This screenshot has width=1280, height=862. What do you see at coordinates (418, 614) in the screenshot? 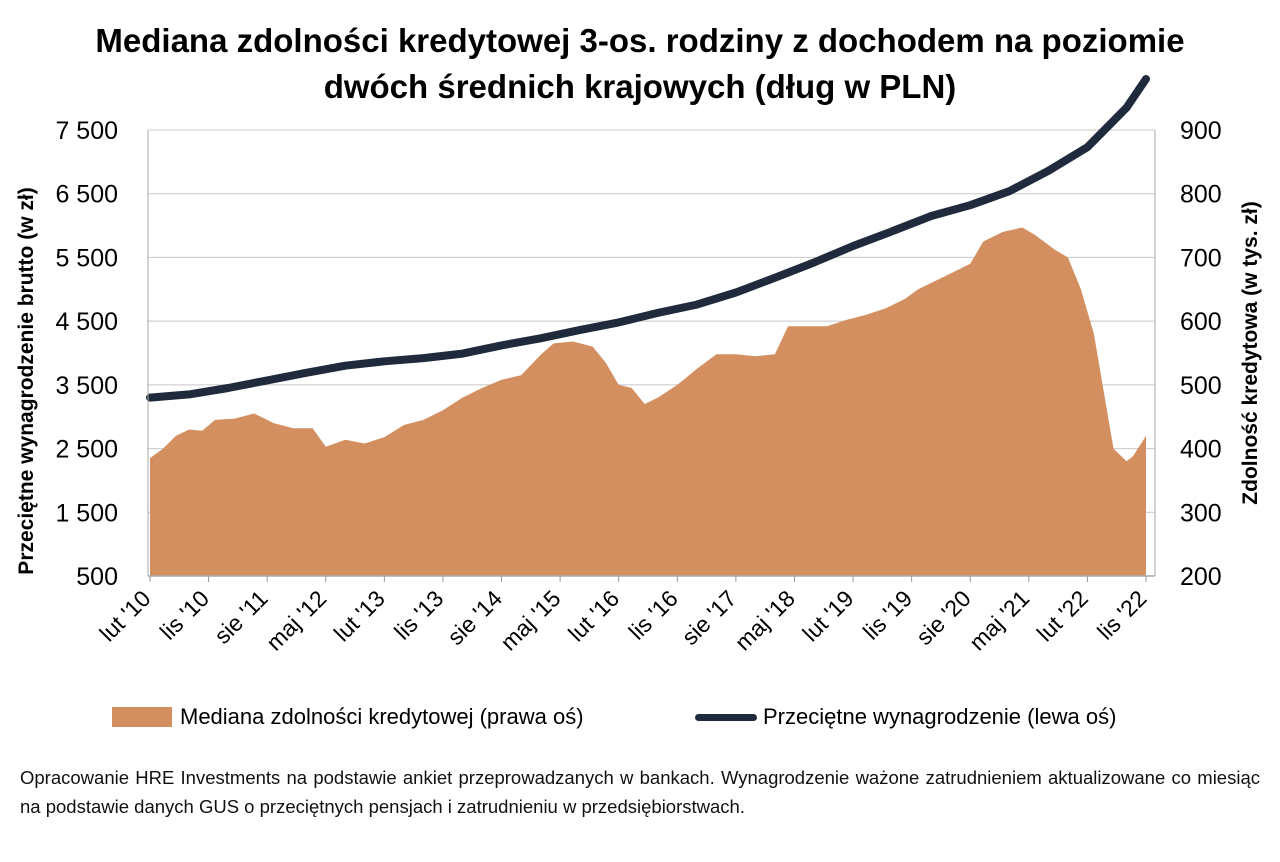
I see `x-tick-label: lis '13` at bounding box center [418, 614].